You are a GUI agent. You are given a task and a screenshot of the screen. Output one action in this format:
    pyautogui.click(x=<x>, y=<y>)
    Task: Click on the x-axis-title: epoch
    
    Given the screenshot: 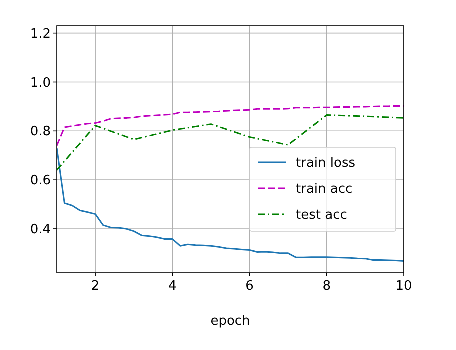 What is the action you would take?
    pyautogui.click(x=230, y=321)
    